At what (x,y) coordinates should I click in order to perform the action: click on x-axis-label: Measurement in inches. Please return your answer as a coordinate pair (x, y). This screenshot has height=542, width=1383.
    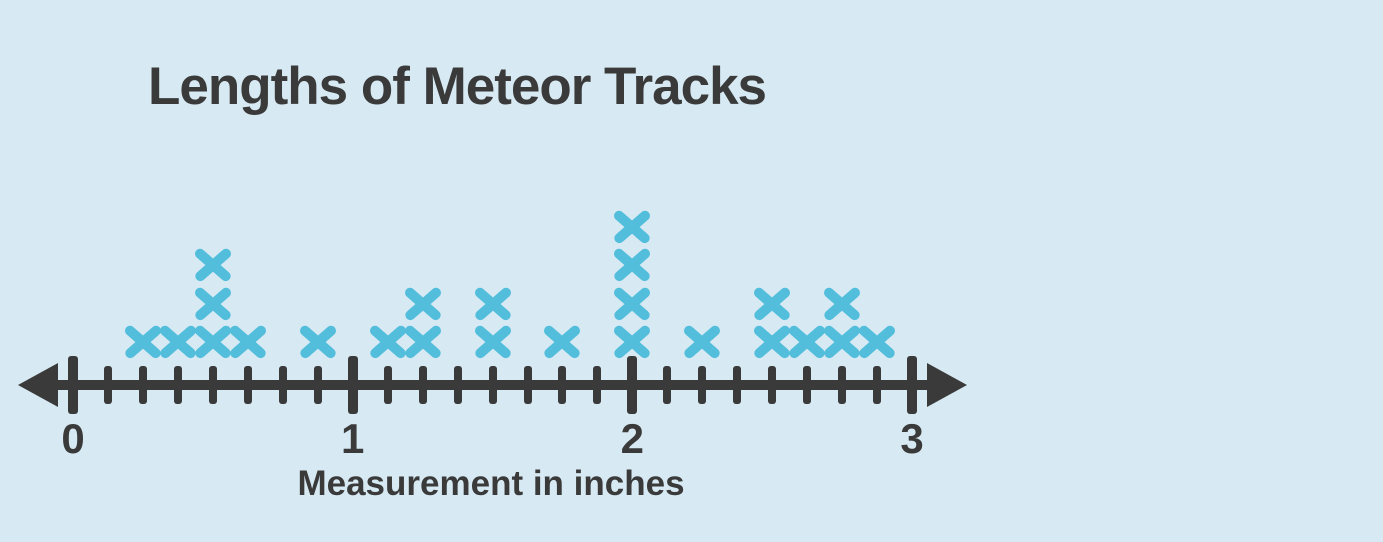
    Looking at the image, I should click on (491, 483).